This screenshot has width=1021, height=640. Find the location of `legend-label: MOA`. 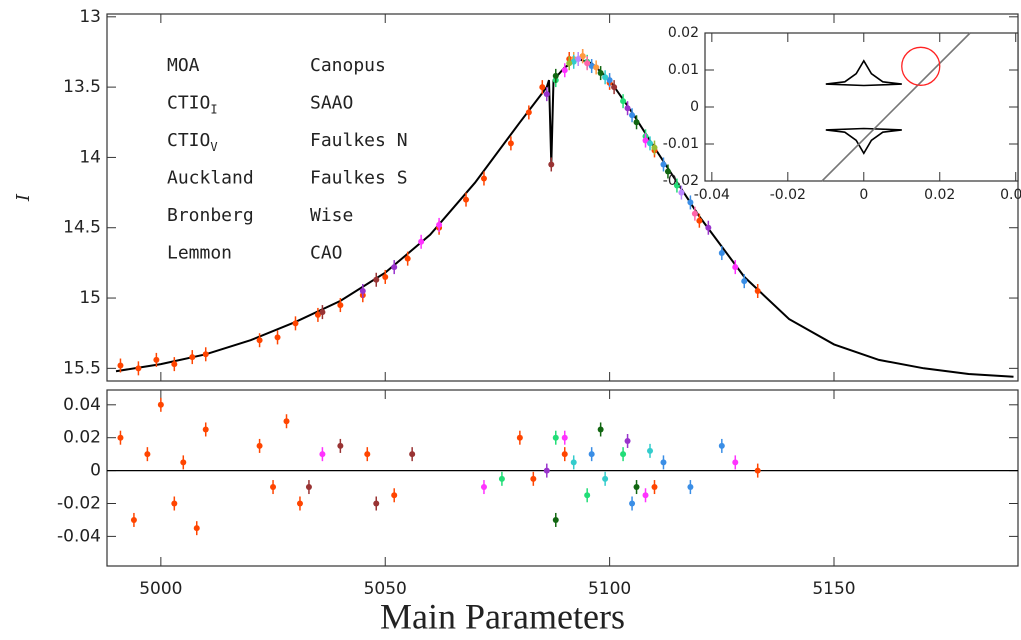

legend-label: MOA is located at coordinates (183, 65).